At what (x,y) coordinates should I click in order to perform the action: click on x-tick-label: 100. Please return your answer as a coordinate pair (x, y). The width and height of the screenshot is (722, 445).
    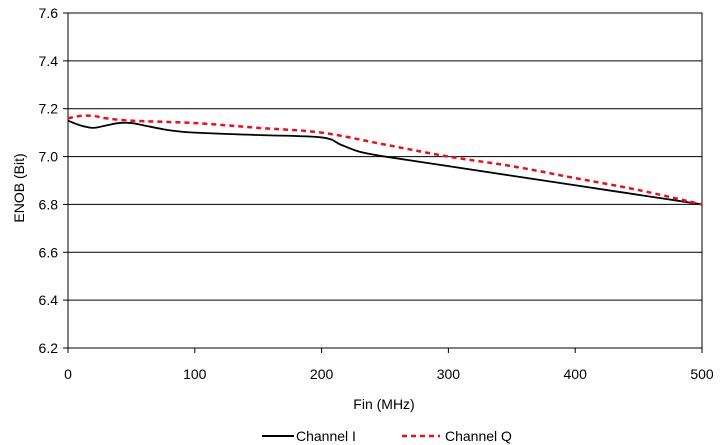
    Looking at the image, I should click on (195, 374).